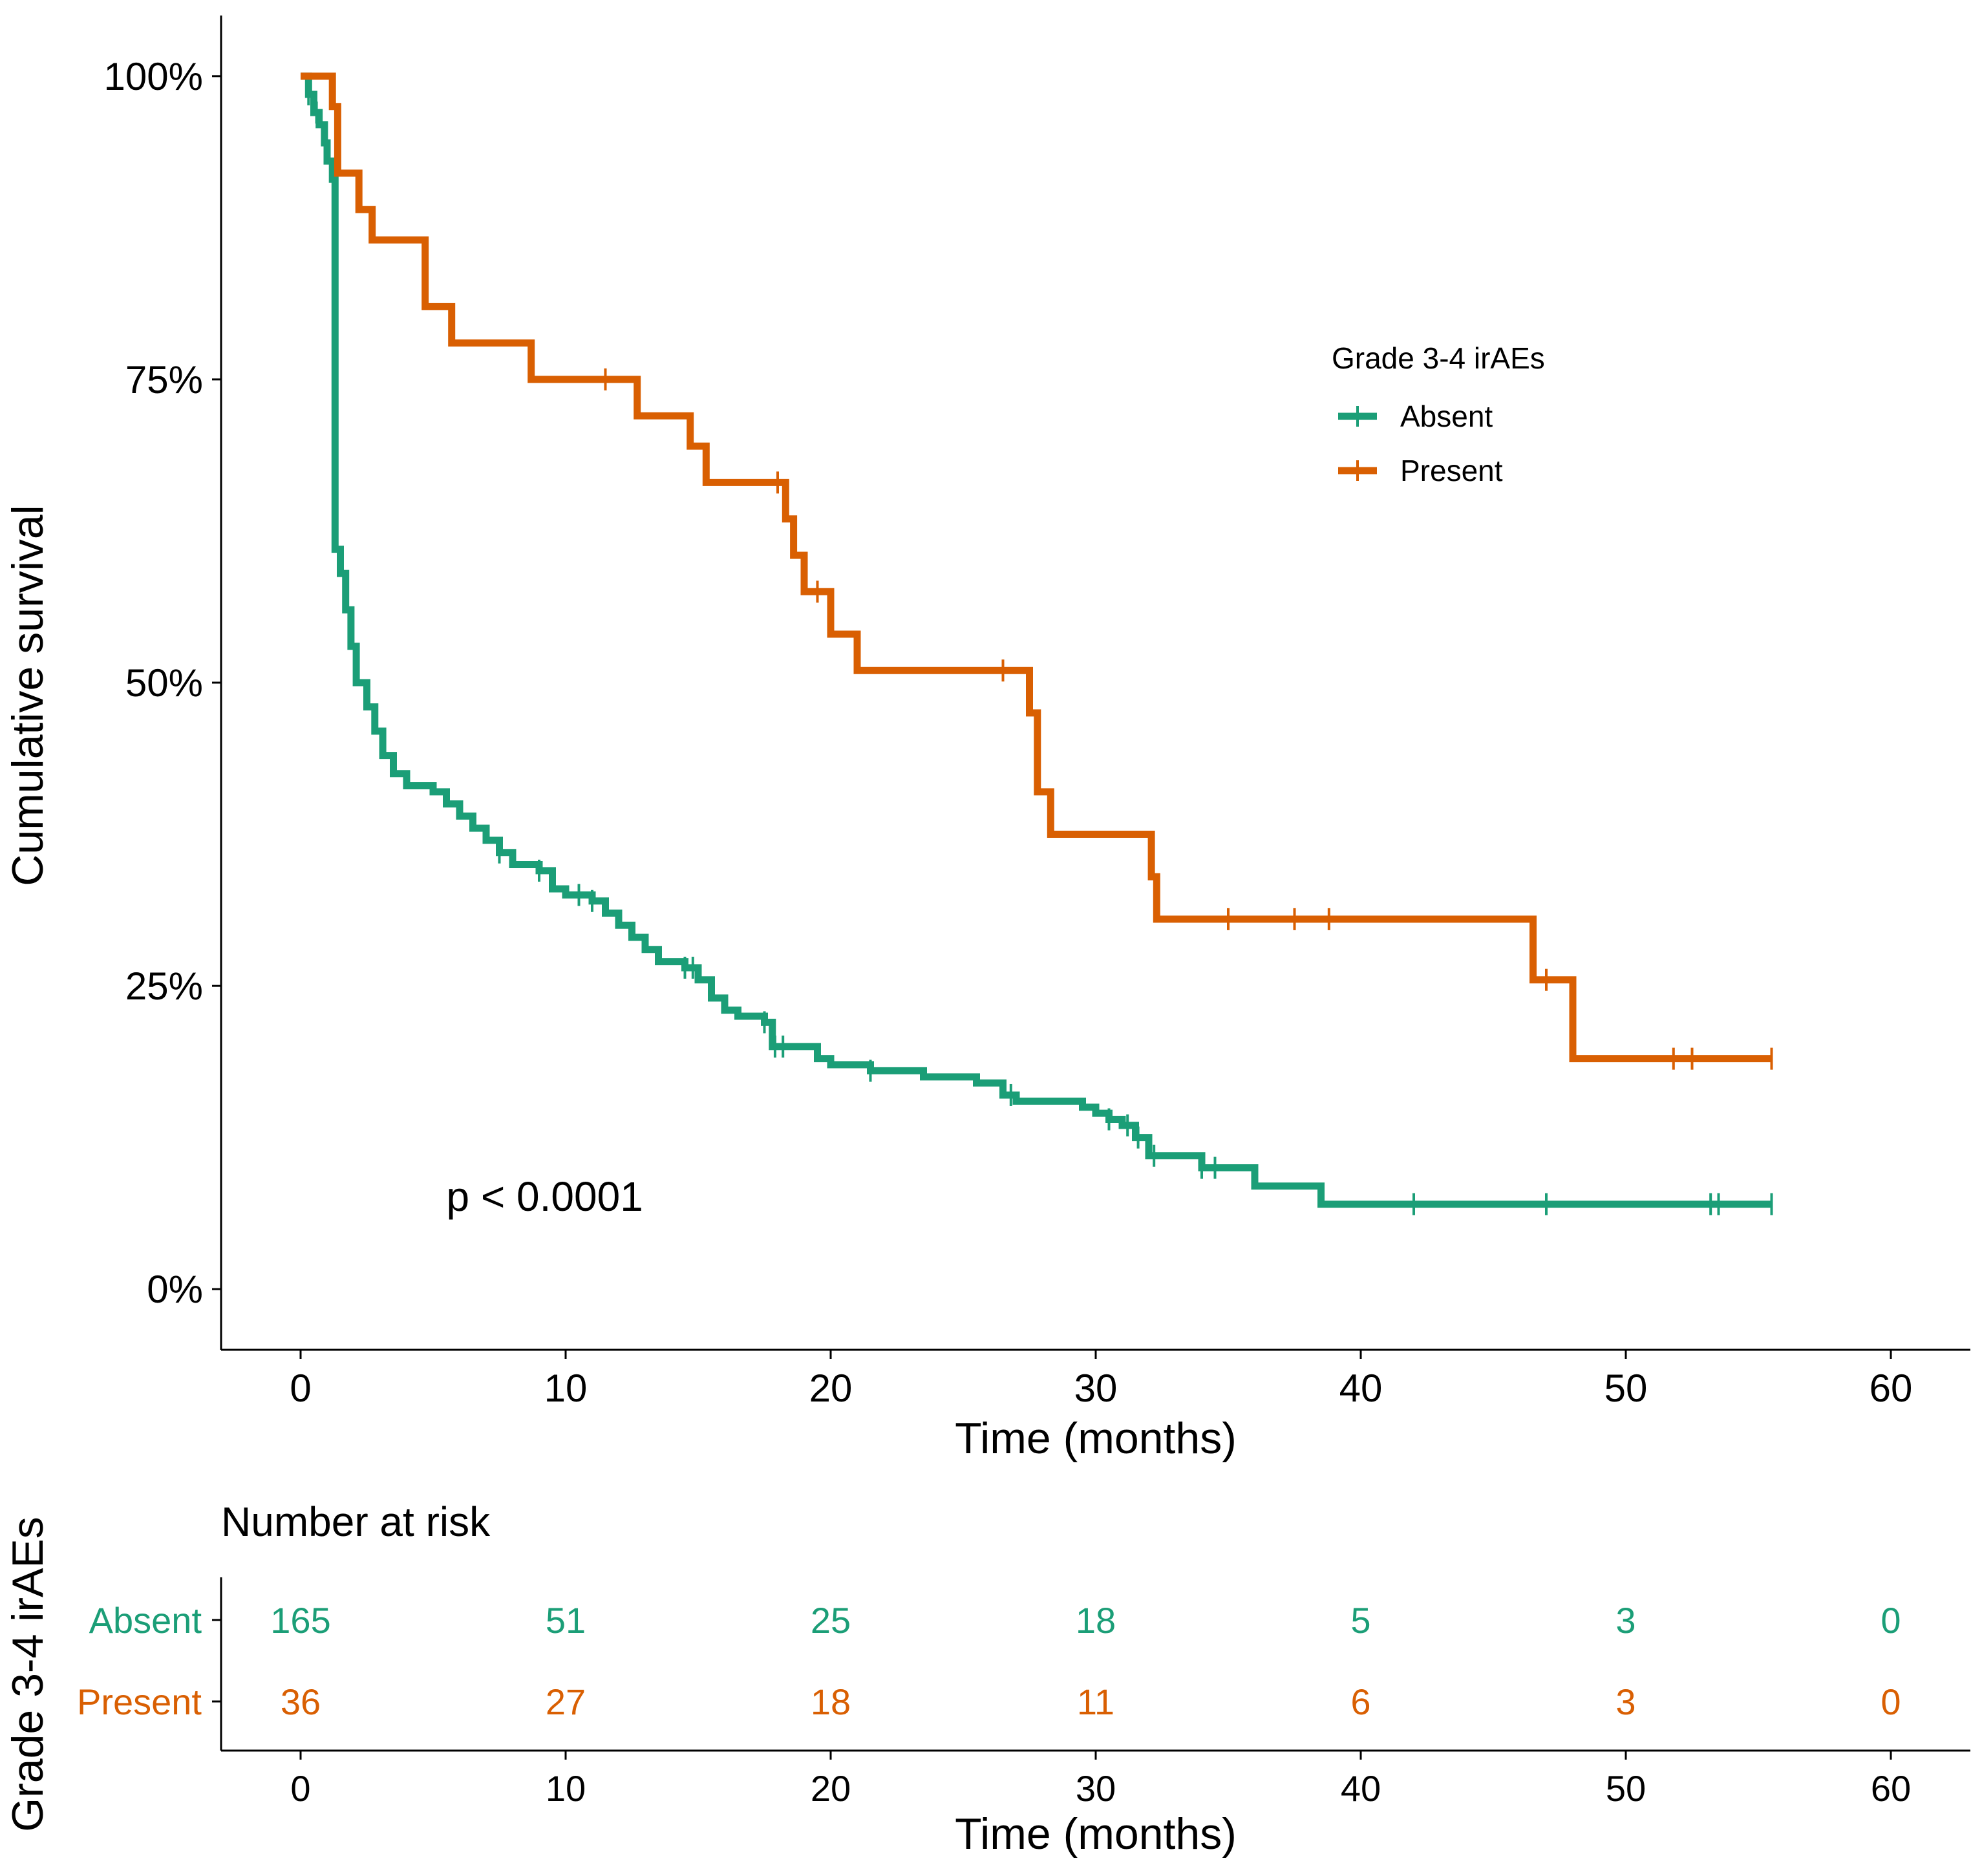  I want to click on legend: Grade 3-4 irAEs Absent Present, so click(1439, 414).